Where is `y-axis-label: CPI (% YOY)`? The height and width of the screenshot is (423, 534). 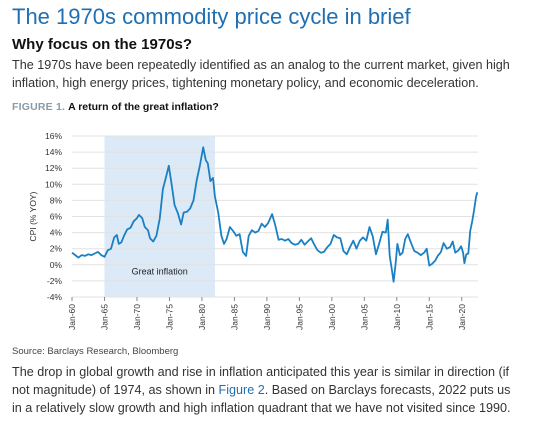
y-axis-label: CPI (% YOY) is located at coordinates (33, 216).